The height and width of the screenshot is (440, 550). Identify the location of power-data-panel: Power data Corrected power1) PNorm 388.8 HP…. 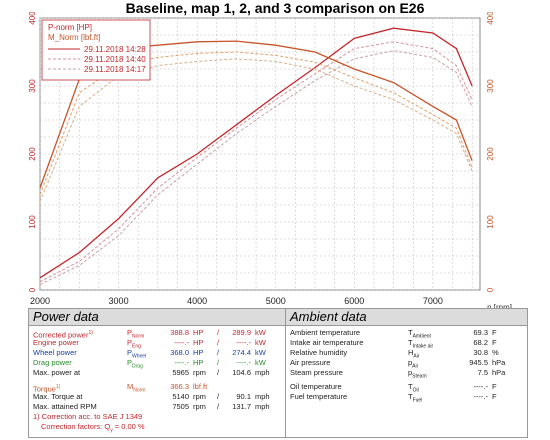
(157, 373).